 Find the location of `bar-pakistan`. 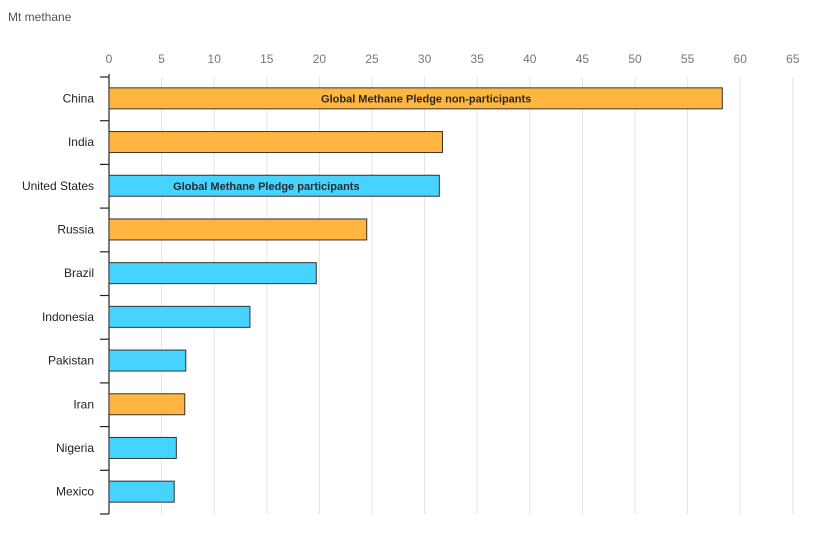

bar-pakistan is located at coordinates (147, 360).